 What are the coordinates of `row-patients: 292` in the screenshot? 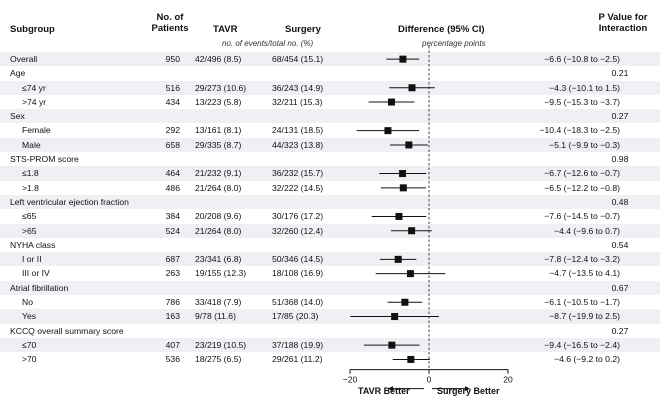 It's located at (172, 130).